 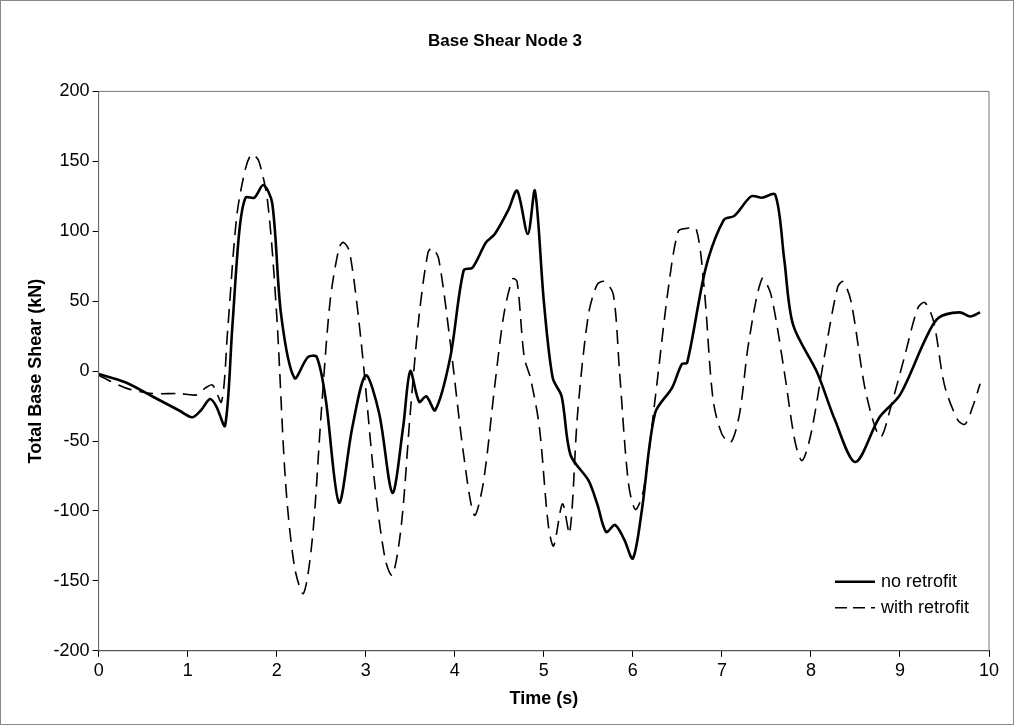 I want to click on y-tick-label: -150, so click(x=71, y=579).